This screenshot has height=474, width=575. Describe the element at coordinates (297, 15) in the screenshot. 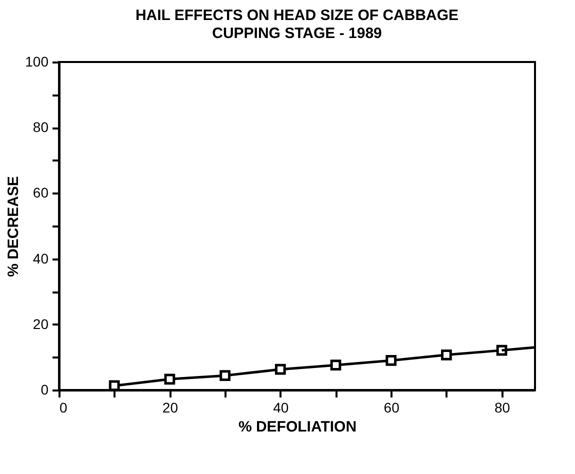

I see `chart-title: HAIL EFFECTS ON HEAD SIZE OF CABBAGE` at that location.